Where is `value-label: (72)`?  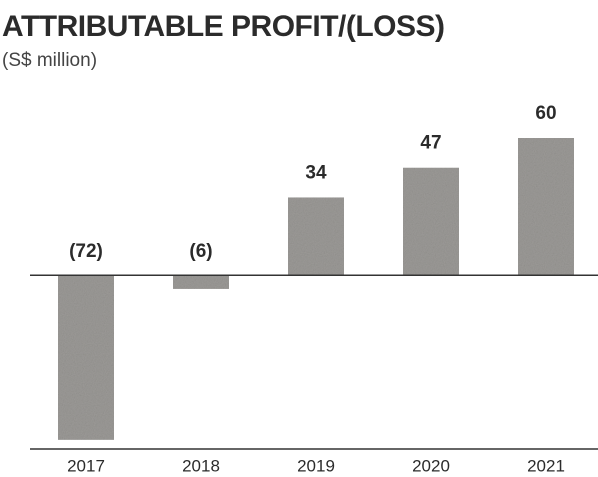 value-label: (72) is located at coordinates (86, 251).